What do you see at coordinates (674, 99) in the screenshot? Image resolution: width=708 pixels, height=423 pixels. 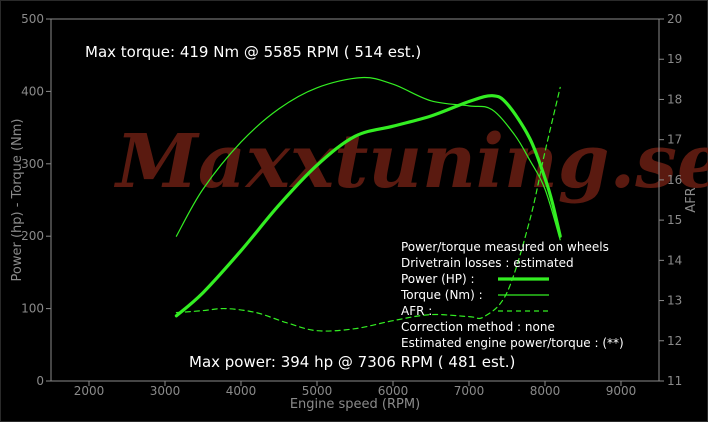 I see `y2-tick-label: 18` at bounding box center [674, 99].